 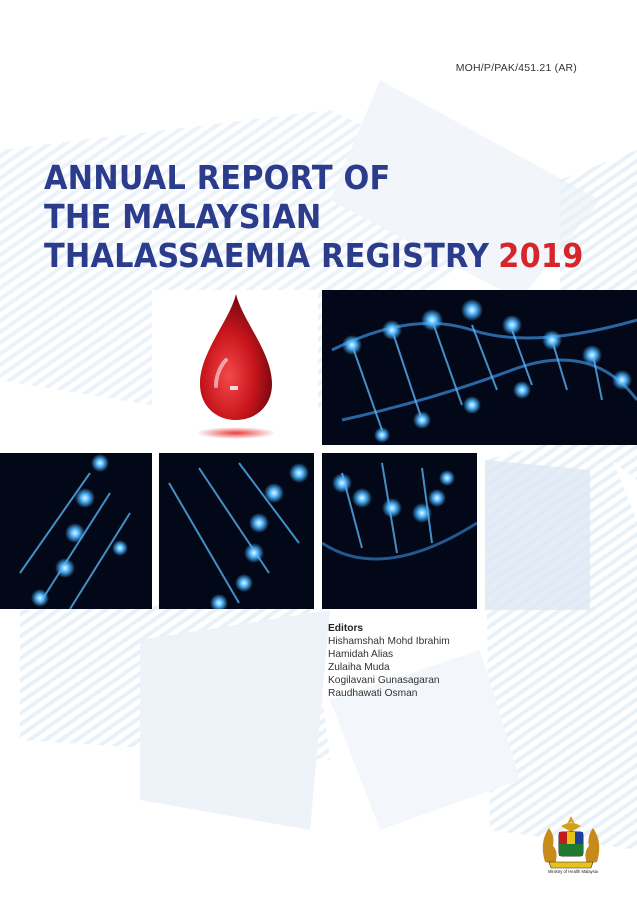 What do you see at coordinates (359, 667) in the screenshot?
I see `editor-name: Zulaiha Muda` at bounding box center [359, 667].